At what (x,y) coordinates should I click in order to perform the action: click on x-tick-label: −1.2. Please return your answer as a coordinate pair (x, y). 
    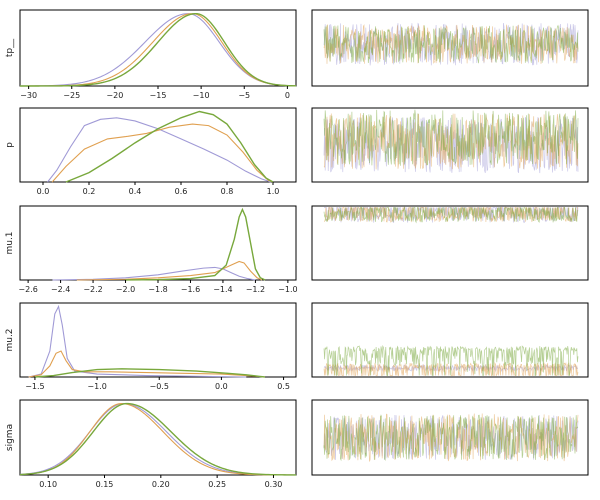
    Looking at the image, I should click on (255, 289).